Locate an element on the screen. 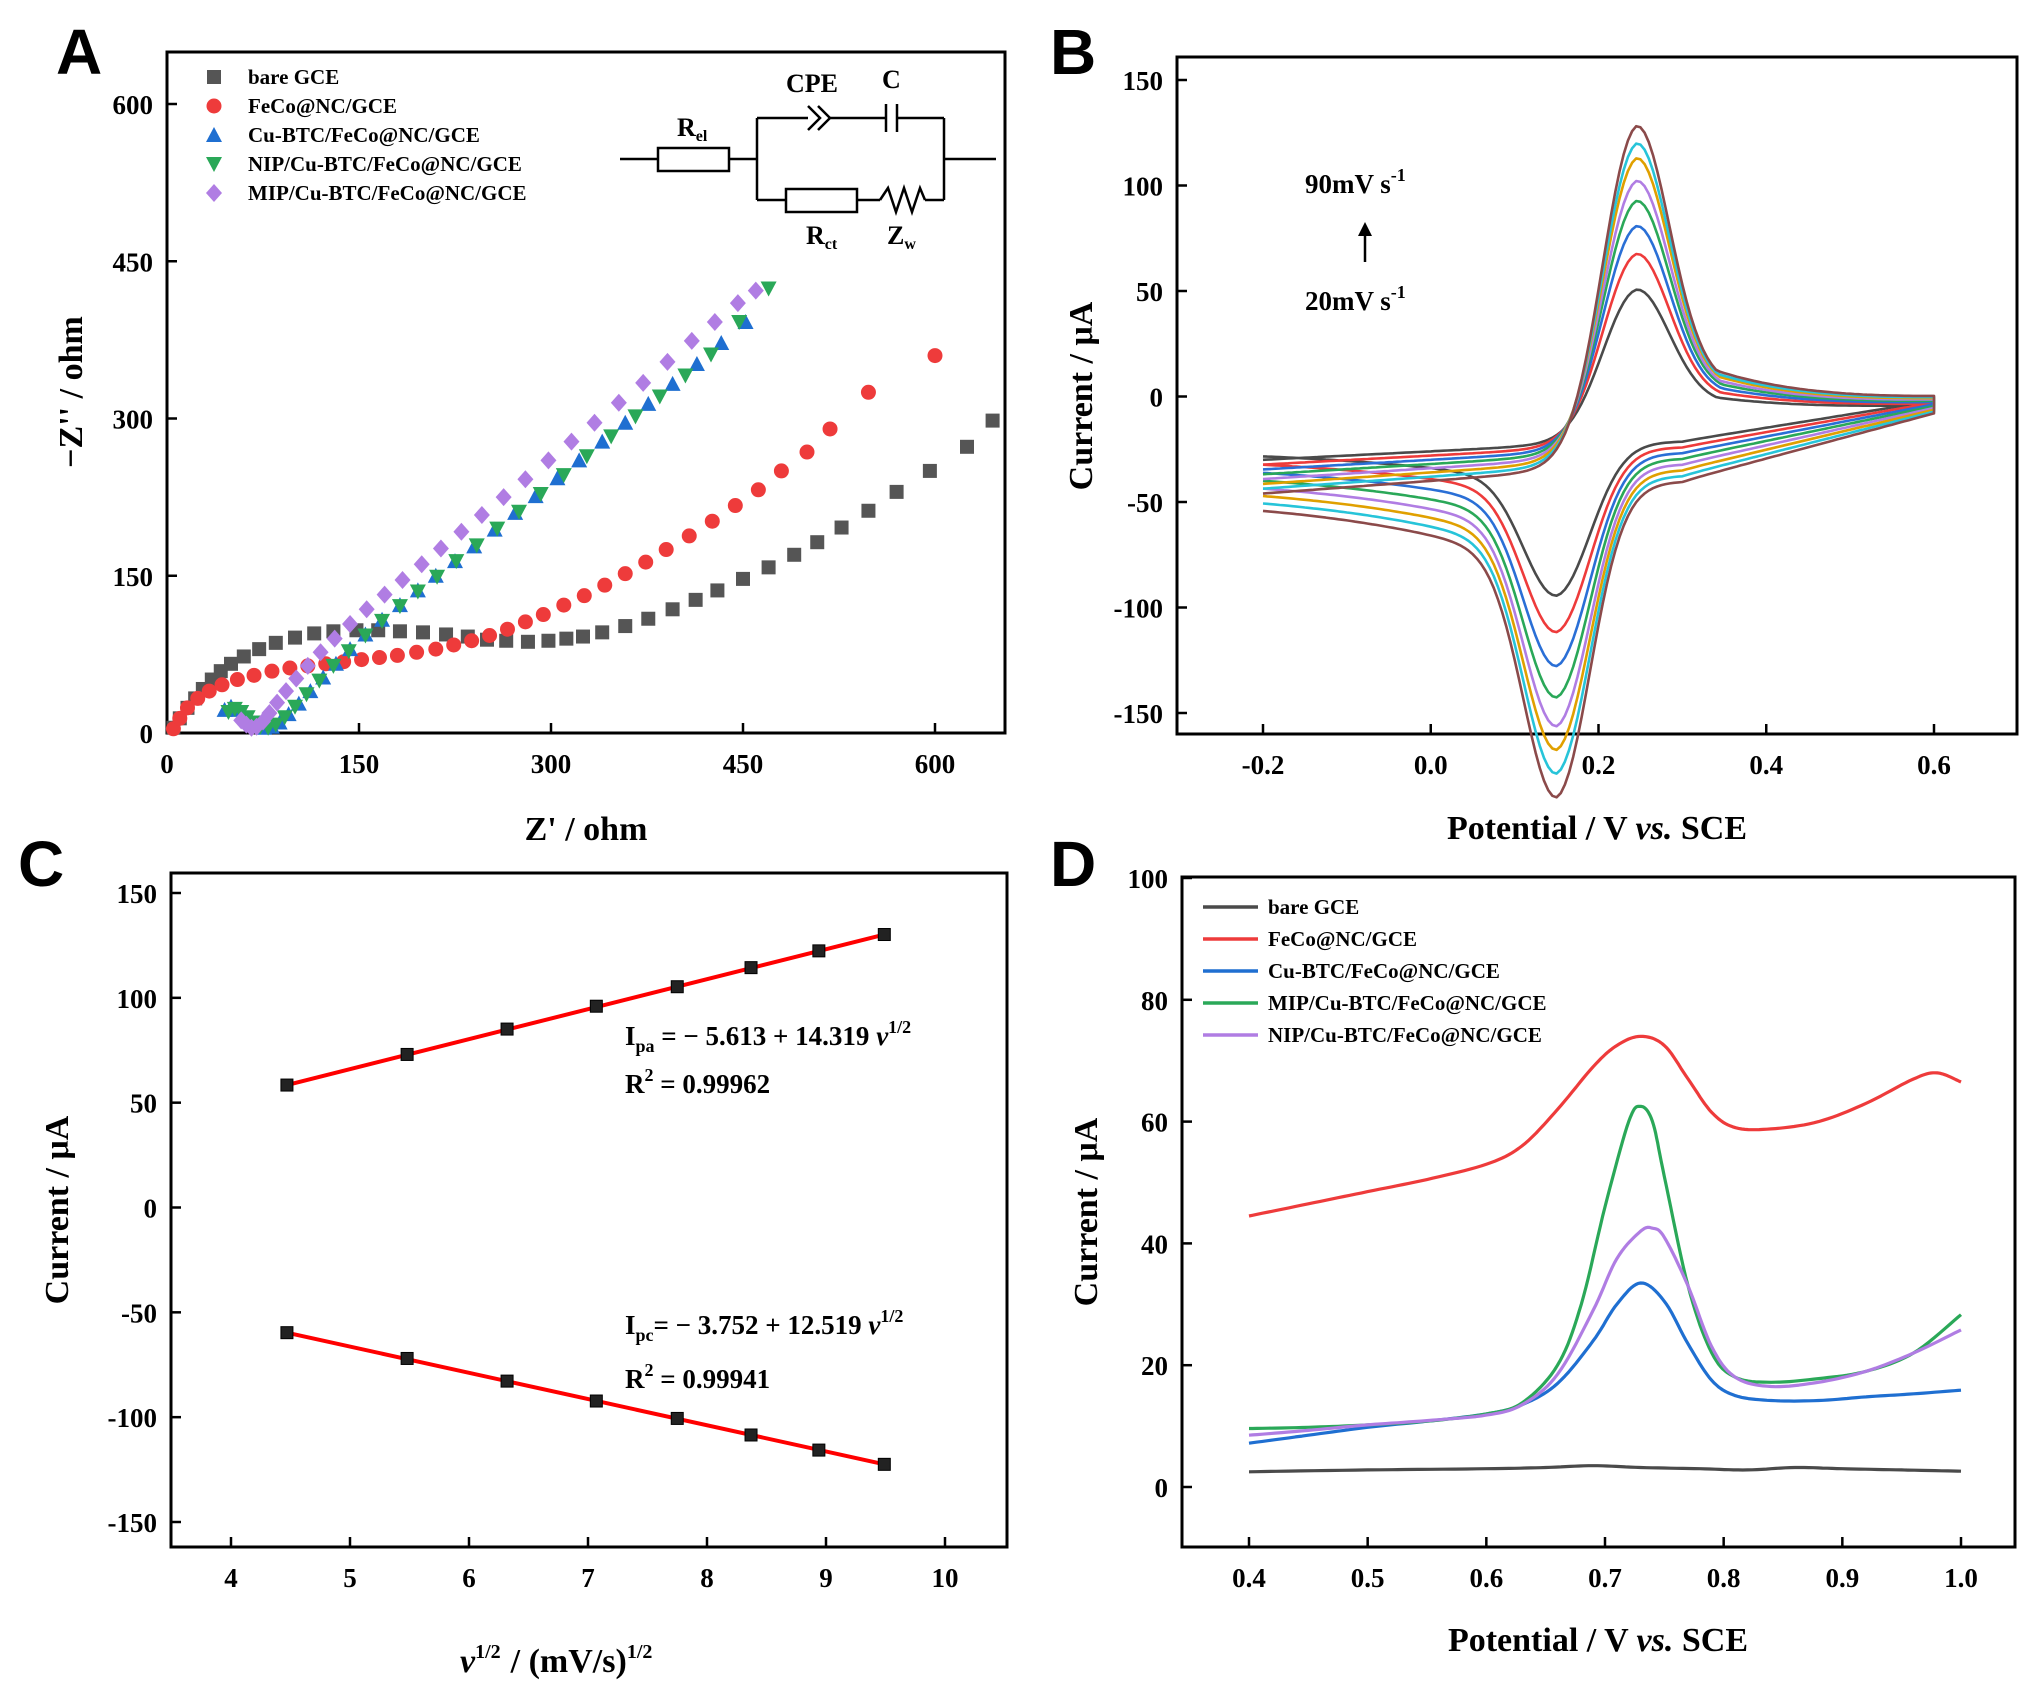  circuit-label-zw: Zw is located at coordinates (901, 237).